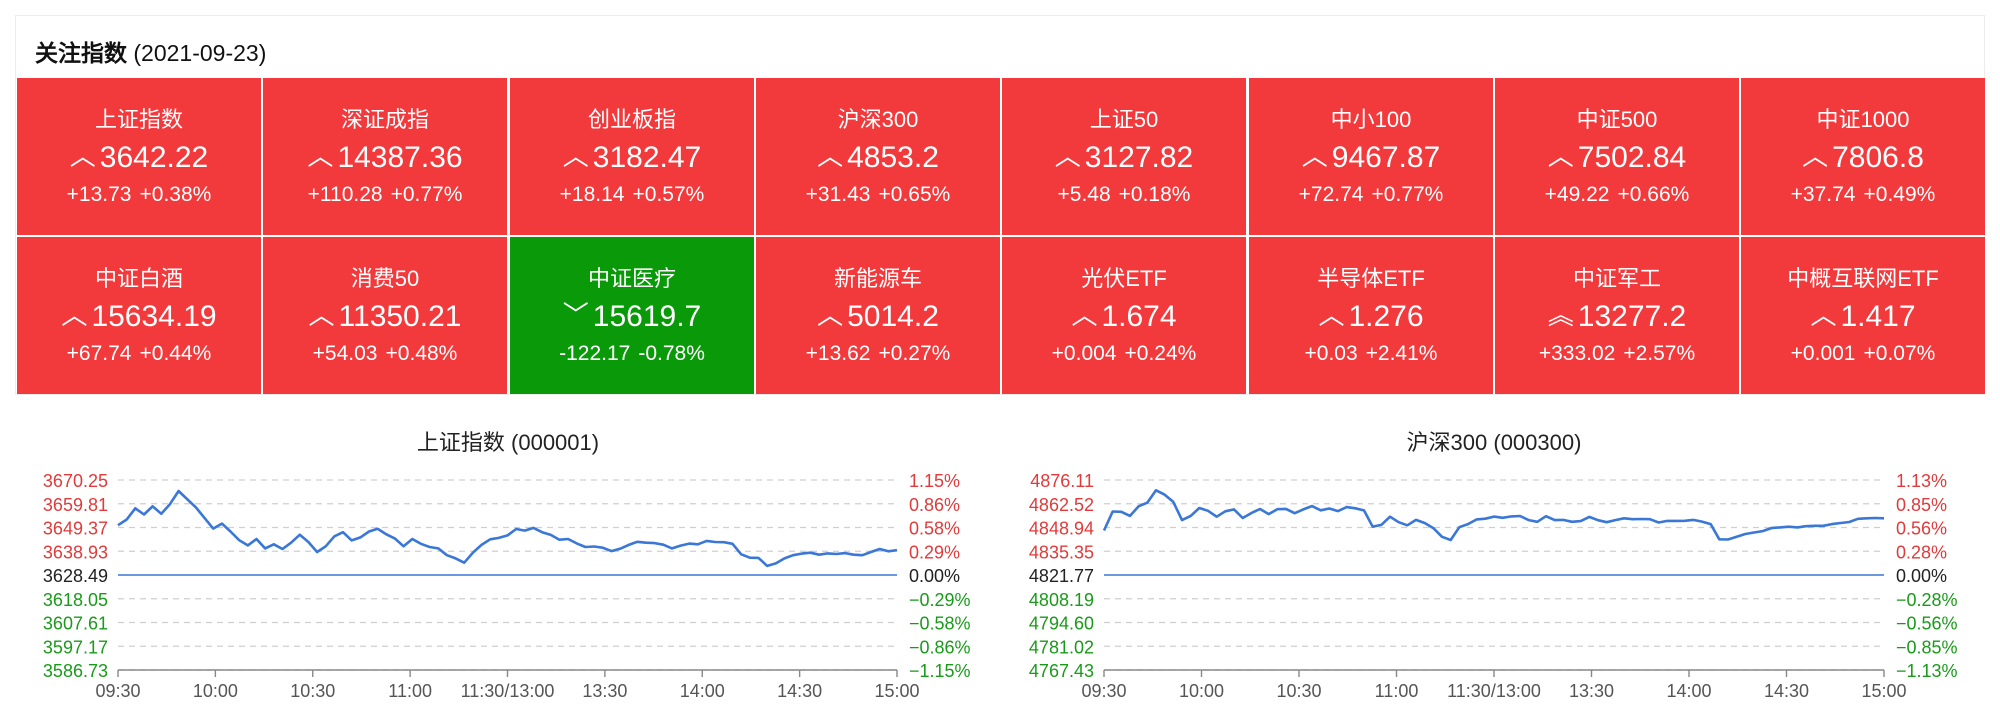  I want to click on index-price: ︿ 9467.87, so click(1371, 155).